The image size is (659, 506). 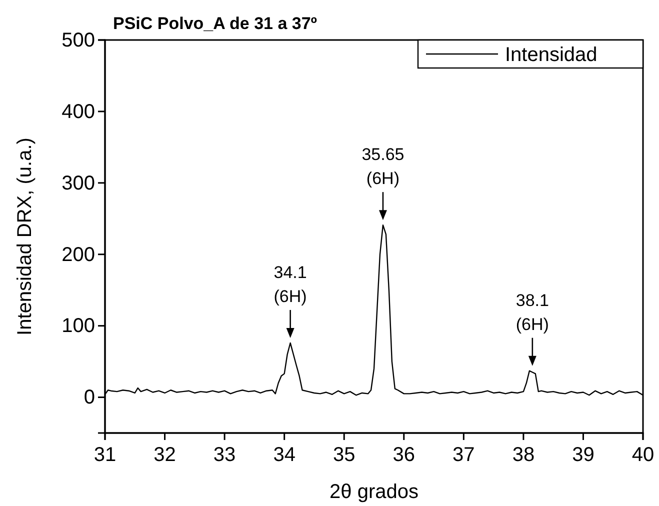 I want to click on x-tick-label: 37, so click(x=463, y=455).